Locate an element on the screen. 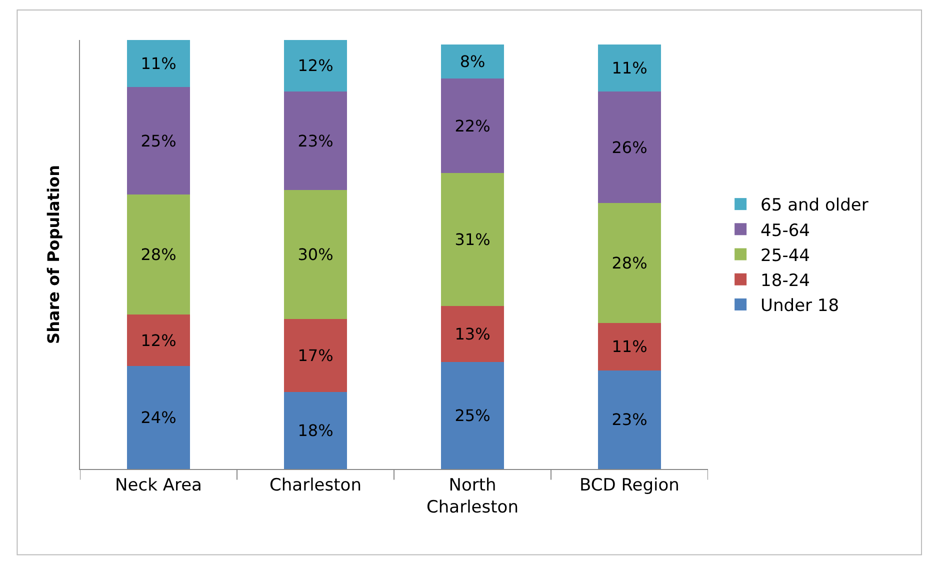 Image resolution: width=928 pixels, height=564 pixels. data-label: 13% is located at coordinates (472, 334).